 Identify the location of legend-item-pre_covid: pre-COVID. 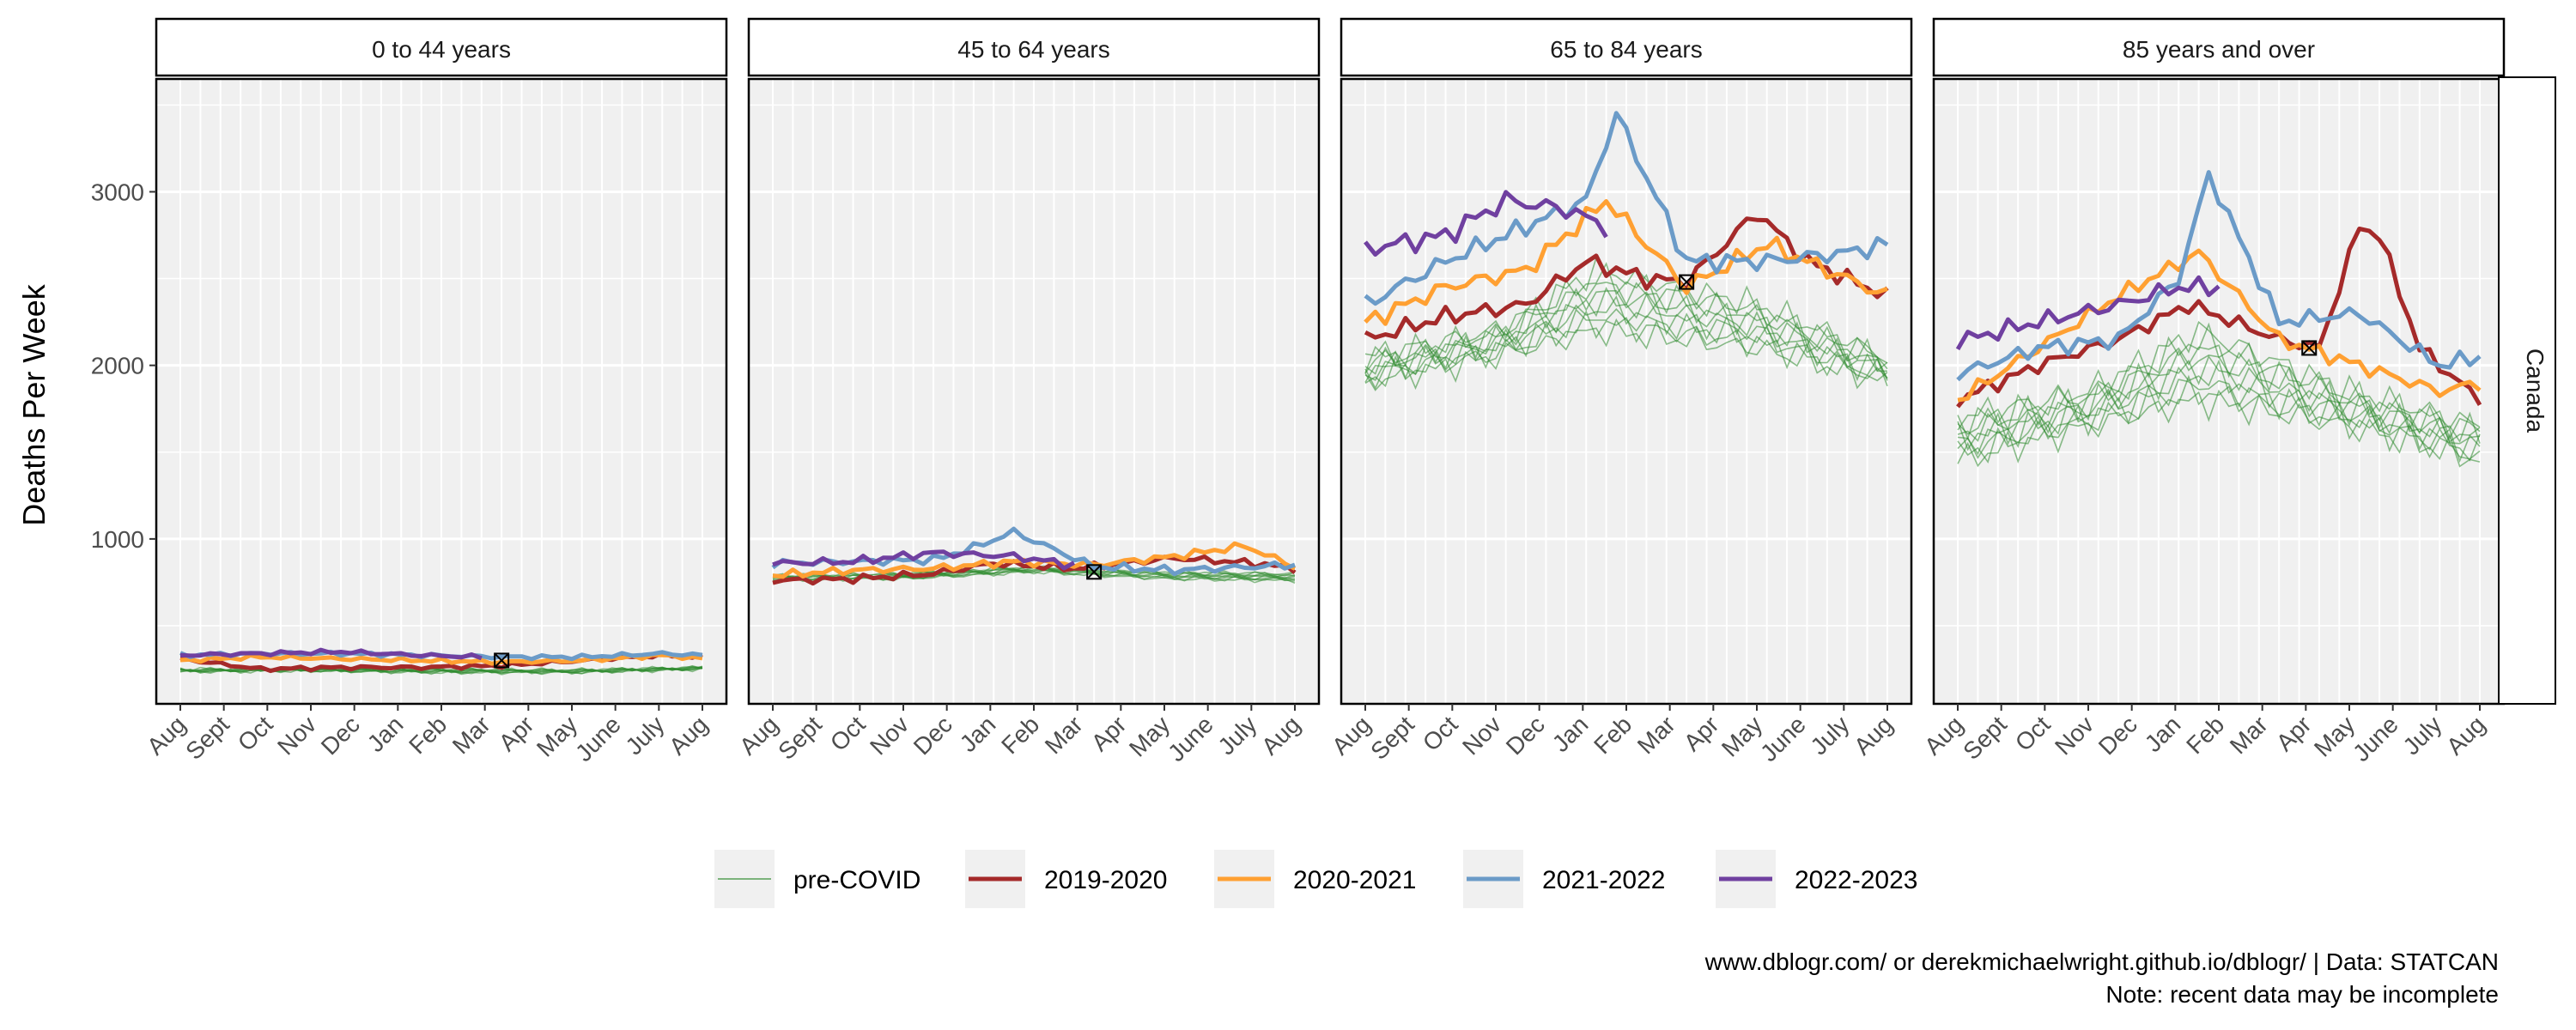
(817, 879).